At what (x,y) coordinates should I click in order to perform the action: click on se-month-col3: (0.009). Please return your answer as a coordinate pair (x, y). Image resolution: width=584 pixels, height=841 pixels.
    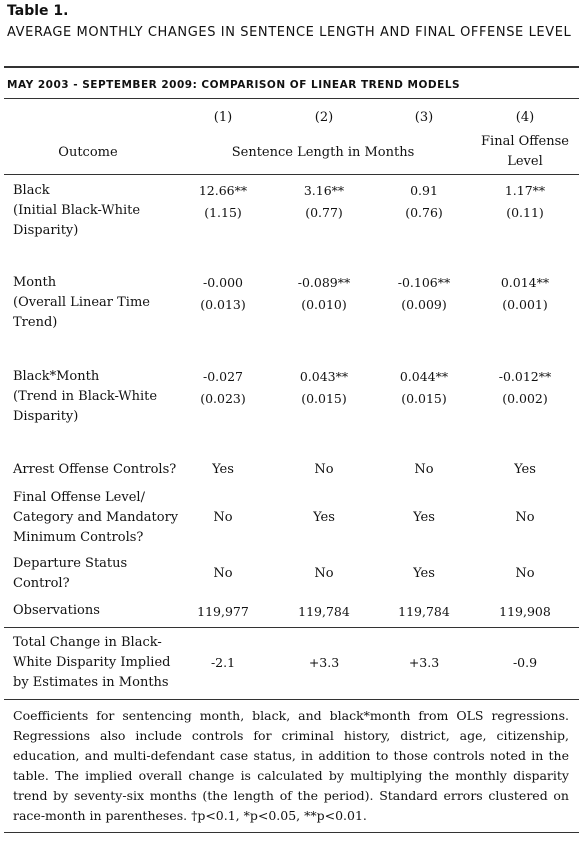
    Looking at the image, I should click on (424, 304).